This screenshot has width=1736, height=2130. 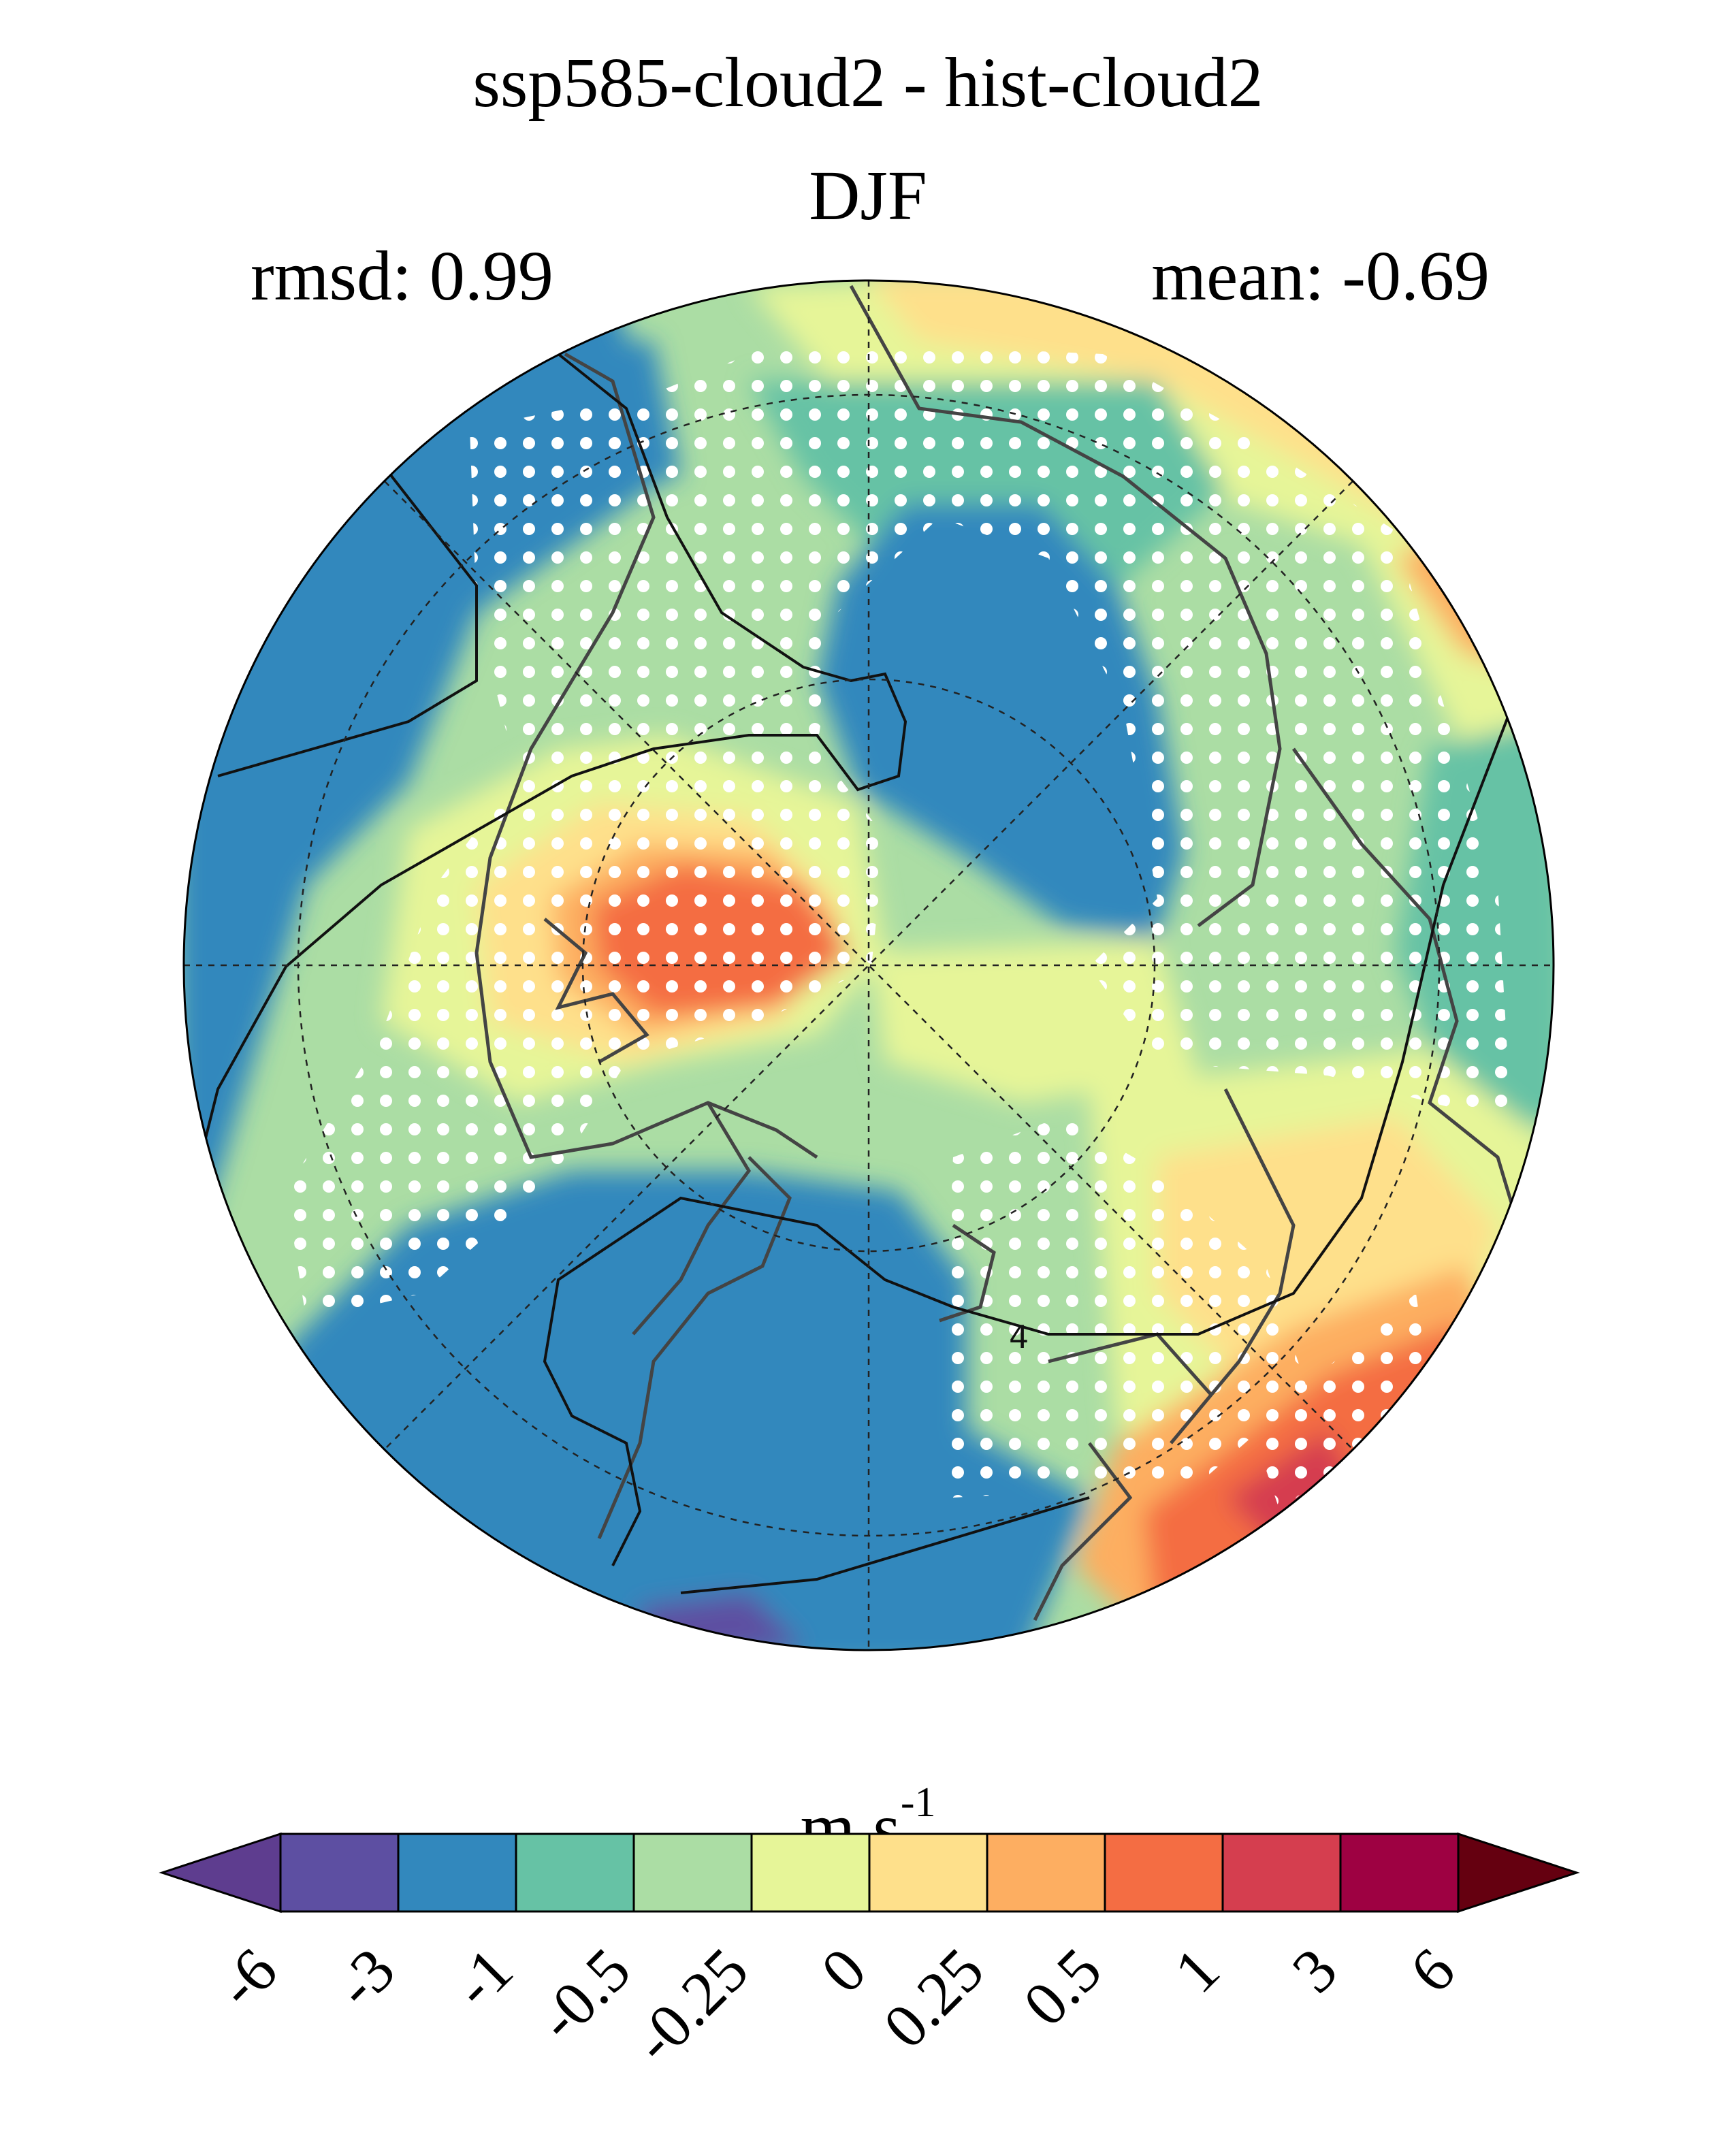 I want to click on coastline-siberia-north, so click(x=1065, y=606).